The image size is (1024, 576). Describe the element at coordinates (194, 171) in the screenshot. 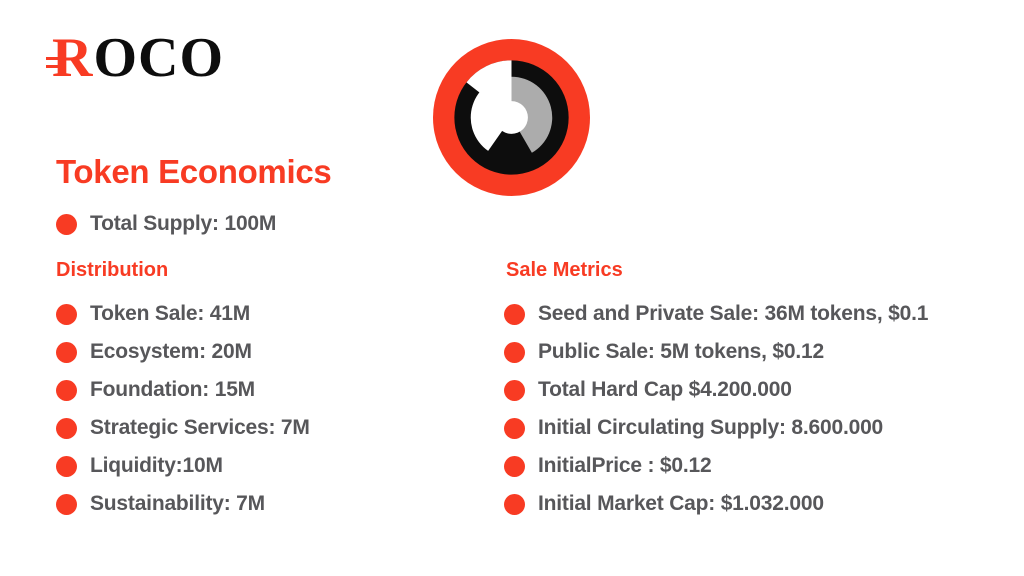

I see `page-title: Token Economics` at that location.